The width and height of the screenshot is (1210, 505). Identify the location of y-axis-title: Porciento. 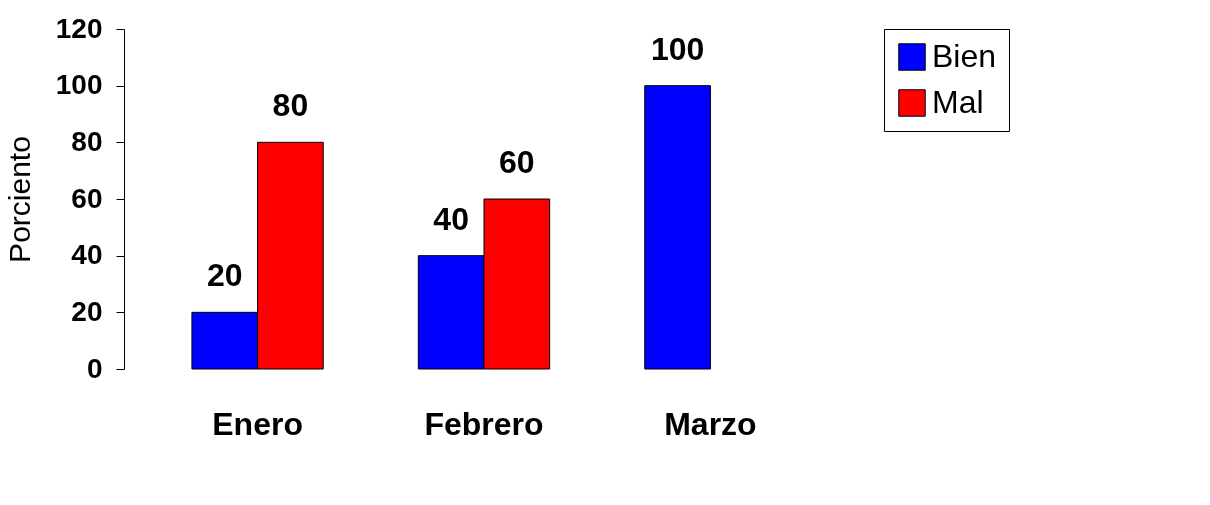
(19, 199).